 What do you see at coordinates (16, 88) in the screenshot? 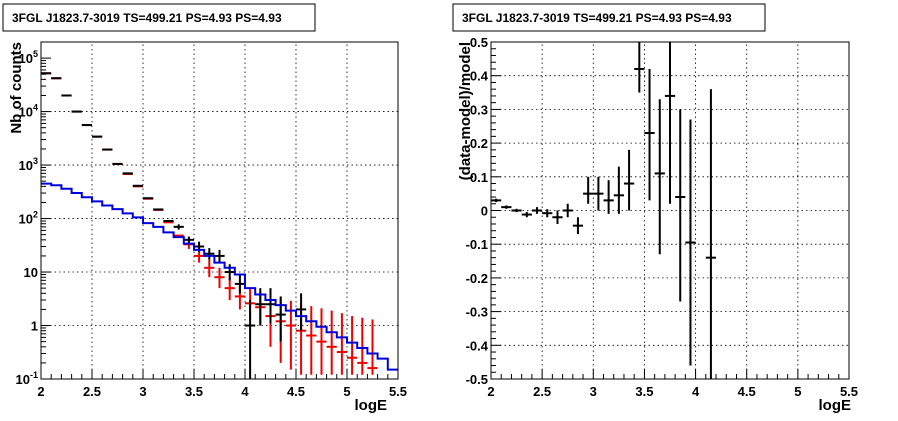
I see `left-y-axis-title: Nb of counts` at bounding box center [16, 88].